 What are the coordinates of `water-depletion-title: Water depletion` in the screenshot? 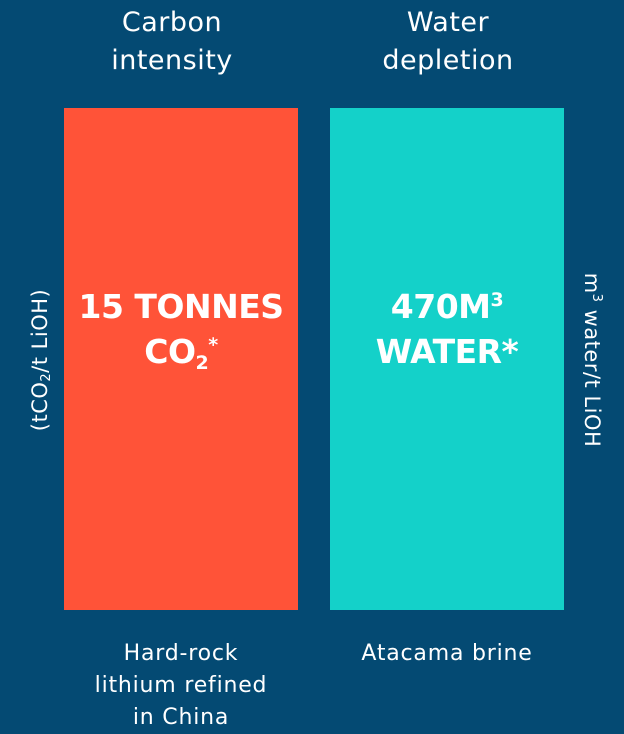 It's located at (448, 42).